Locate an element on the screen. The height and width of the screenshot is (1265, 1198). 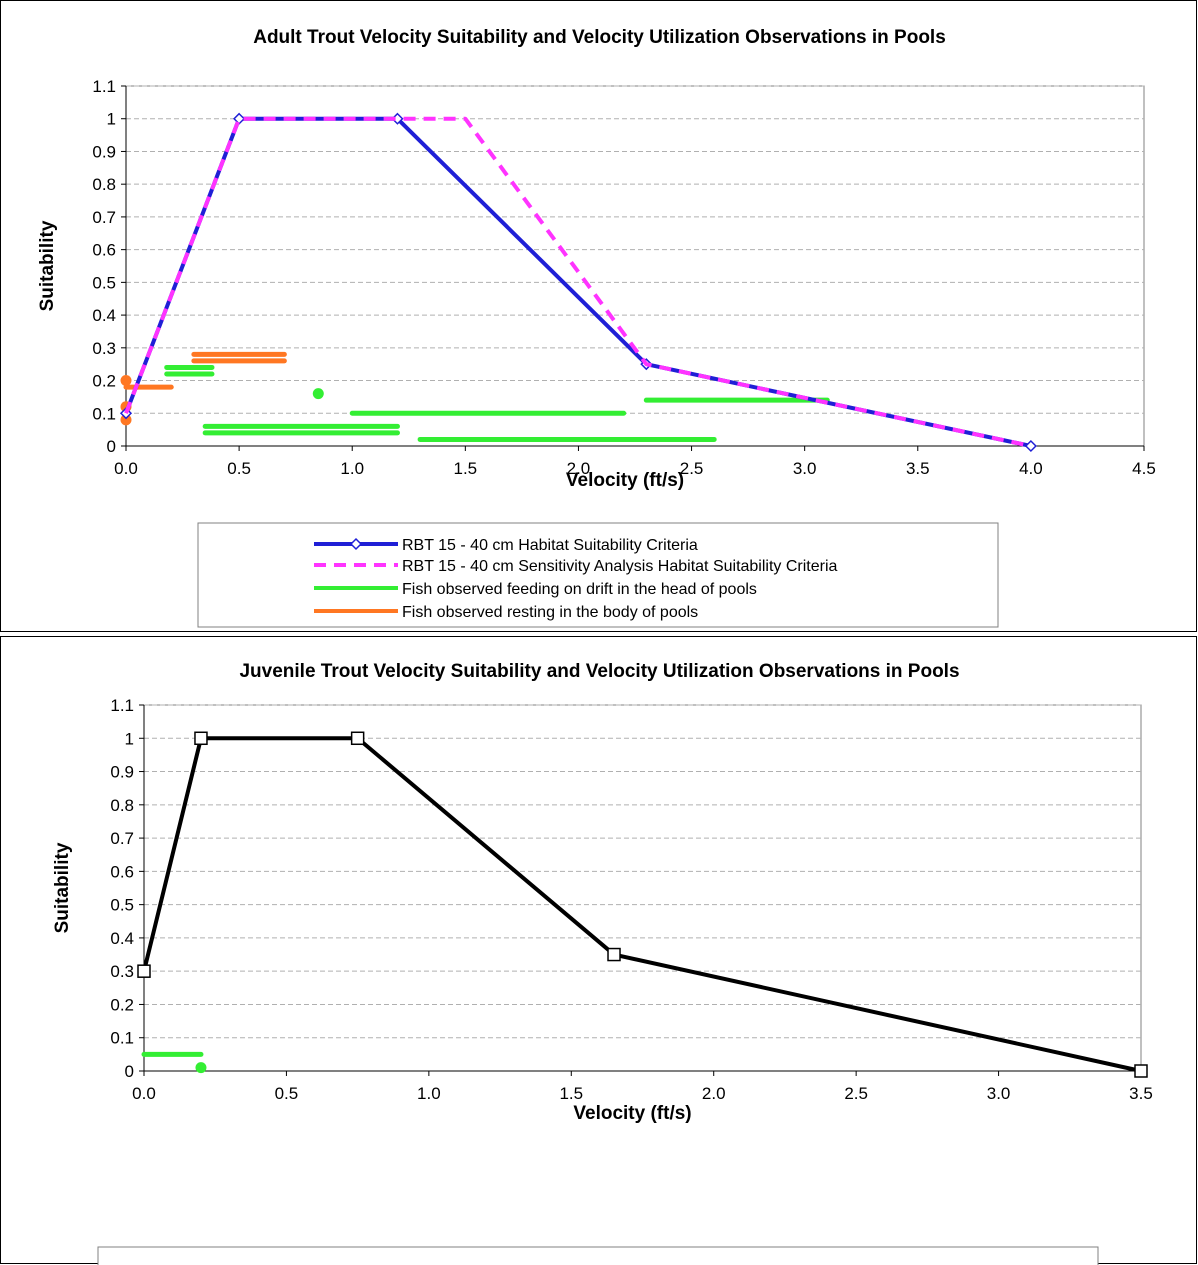
legend-marker is located at coordinates (356, 544).